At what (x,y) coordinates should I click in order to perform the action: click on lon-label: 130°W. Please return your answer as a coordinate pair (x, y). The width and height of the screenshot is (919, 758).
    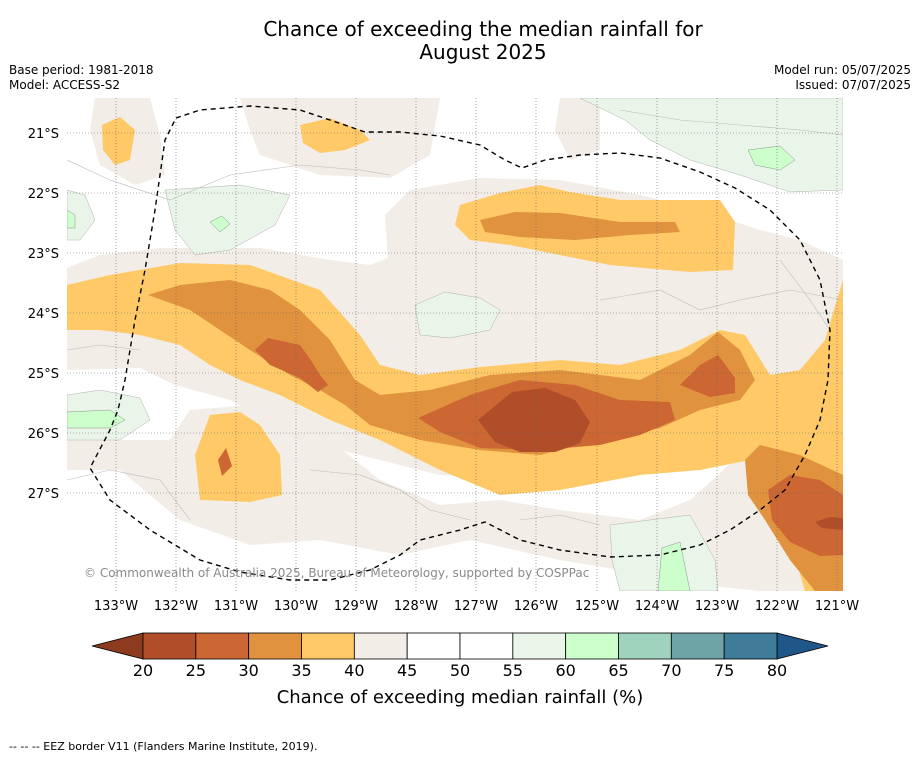
    Looking at the image, I should click on (296, 606).